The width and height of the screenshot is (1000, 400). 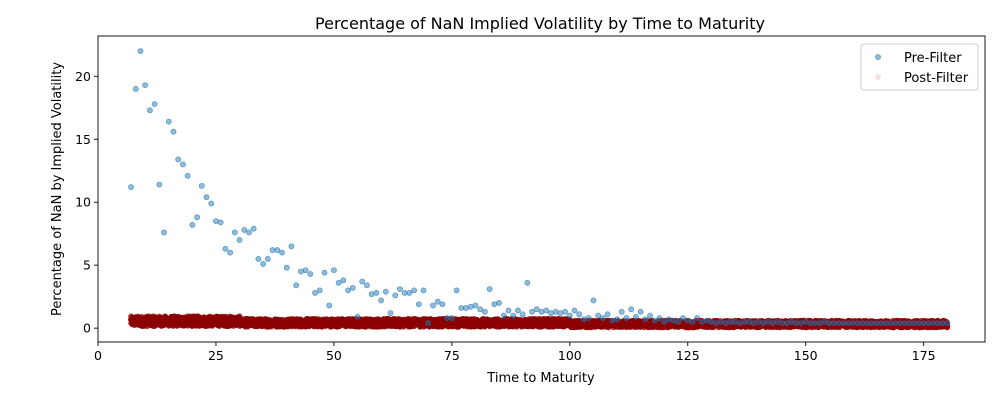 I want to click on y-tick-label: 5, so click(x=87, y=265).